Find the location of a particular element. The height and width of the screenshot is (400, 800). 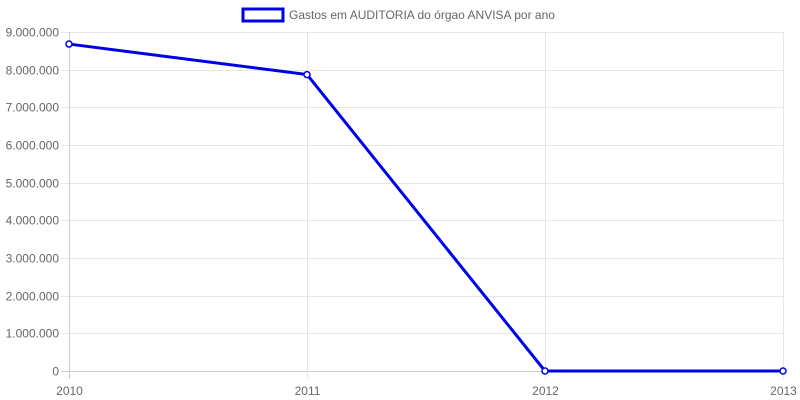

x-tick-label: 2012 is located at coordinates (545, 391).